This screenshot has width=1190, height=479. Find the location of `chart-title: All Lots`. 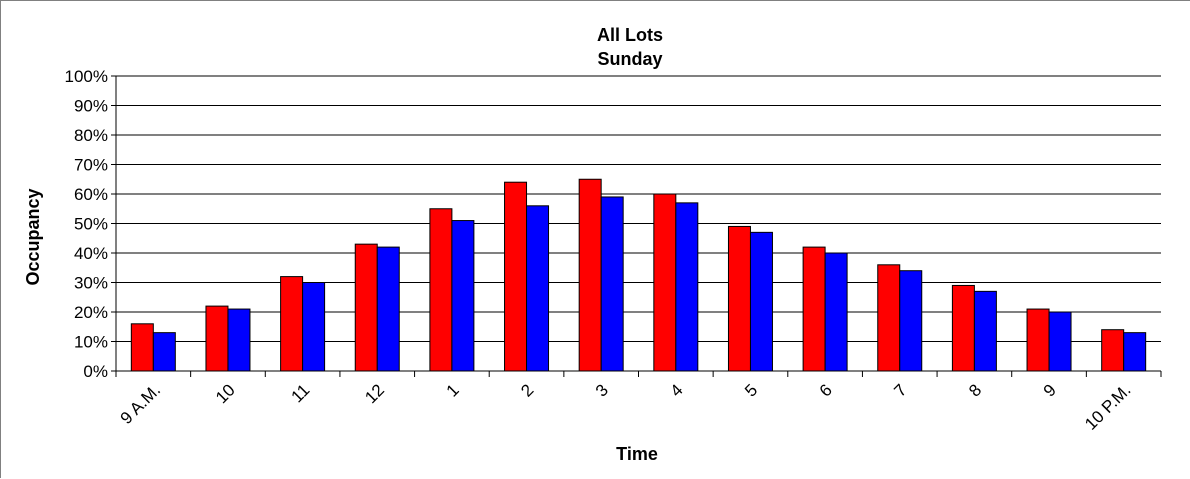

chart-title: All Lots is located at coordinates (630, 35).